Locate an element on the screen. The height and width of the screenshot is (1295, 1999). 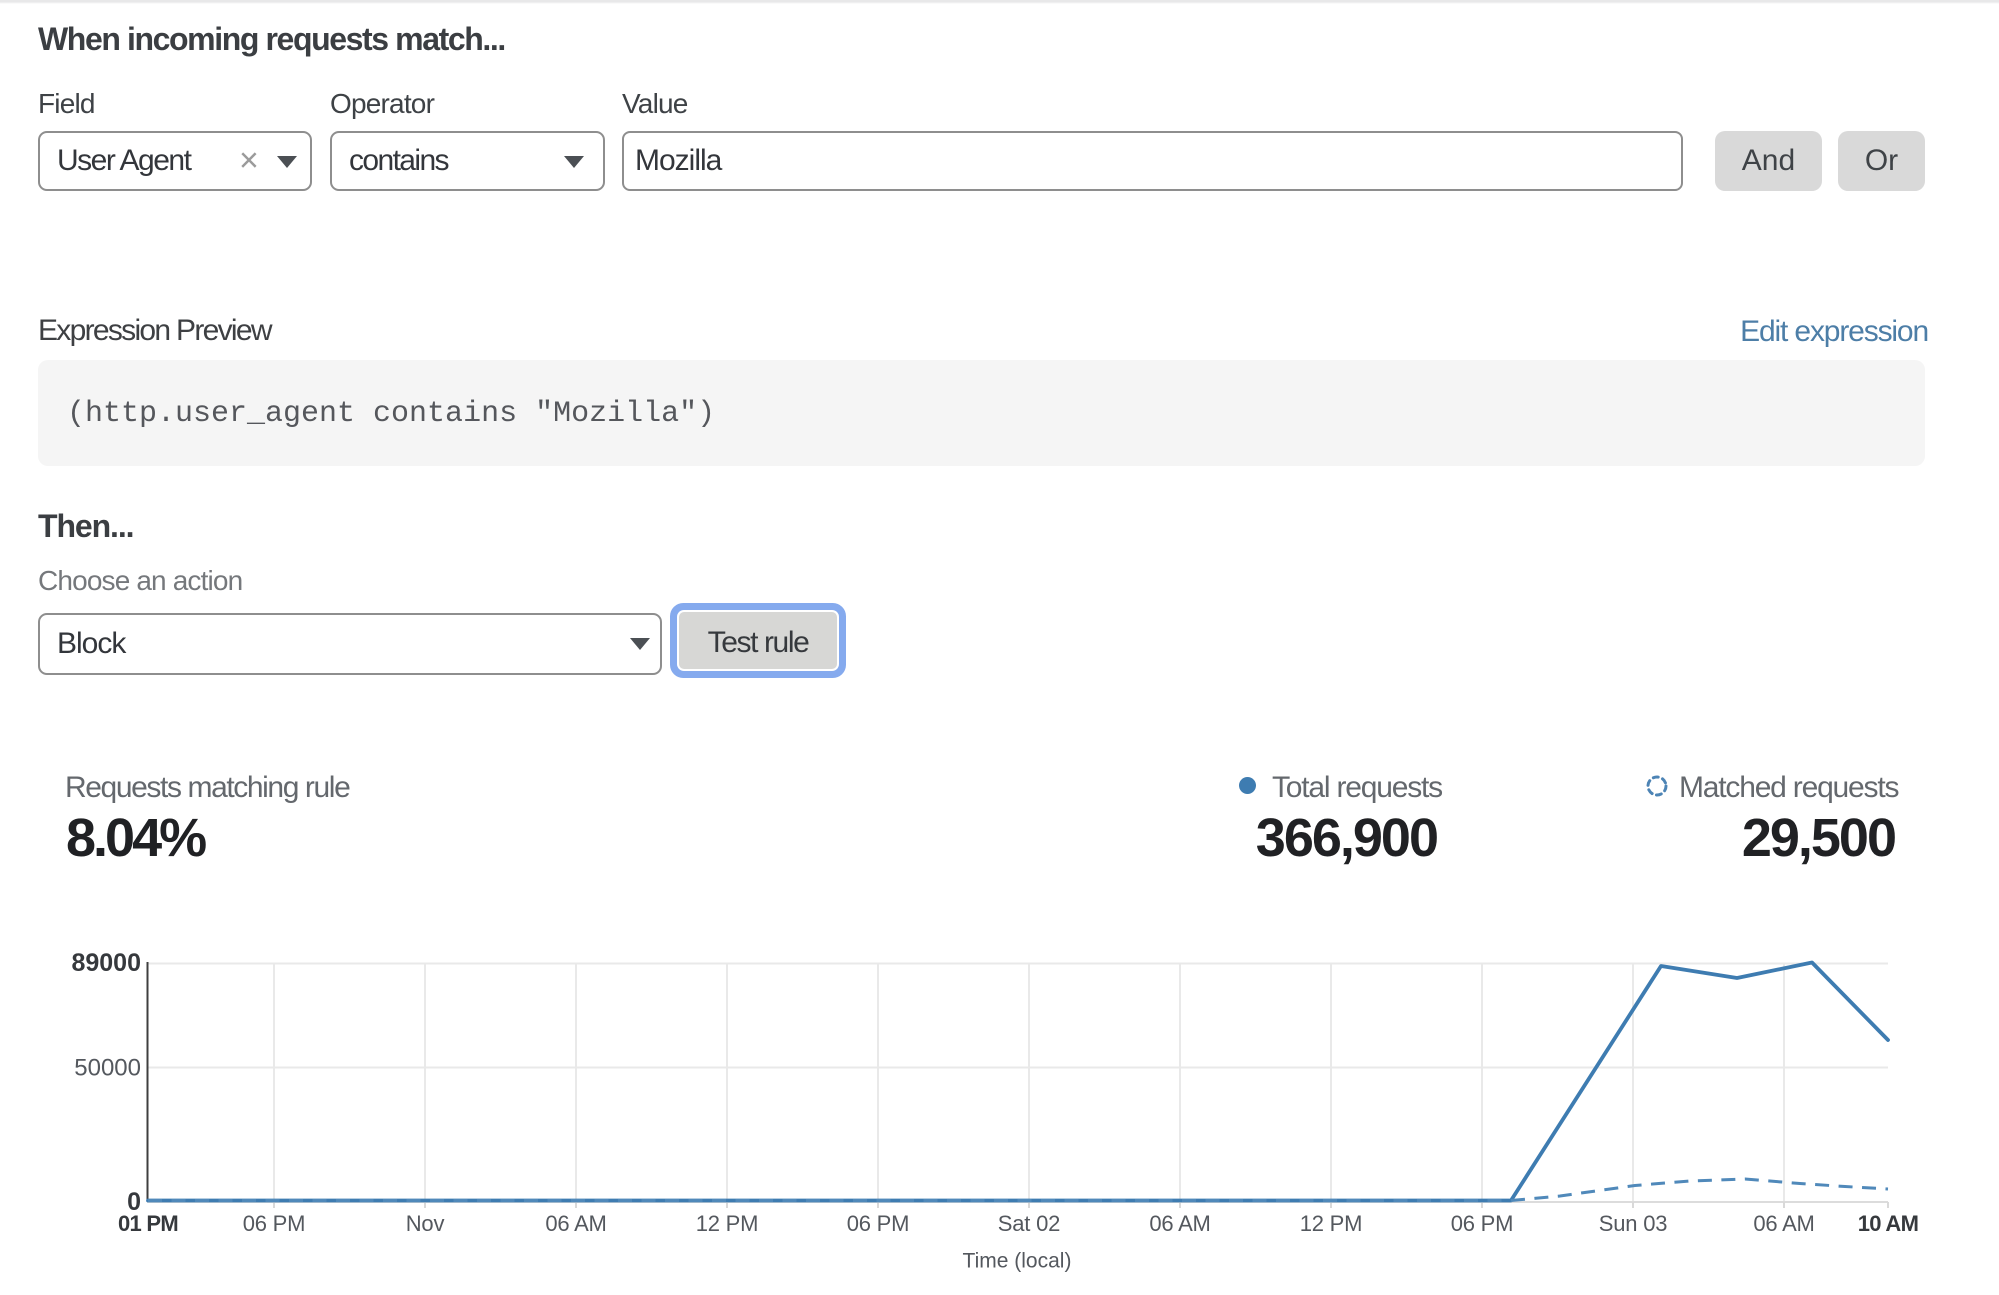
svg-text: 50000 is located at coordinates (107, 1068).